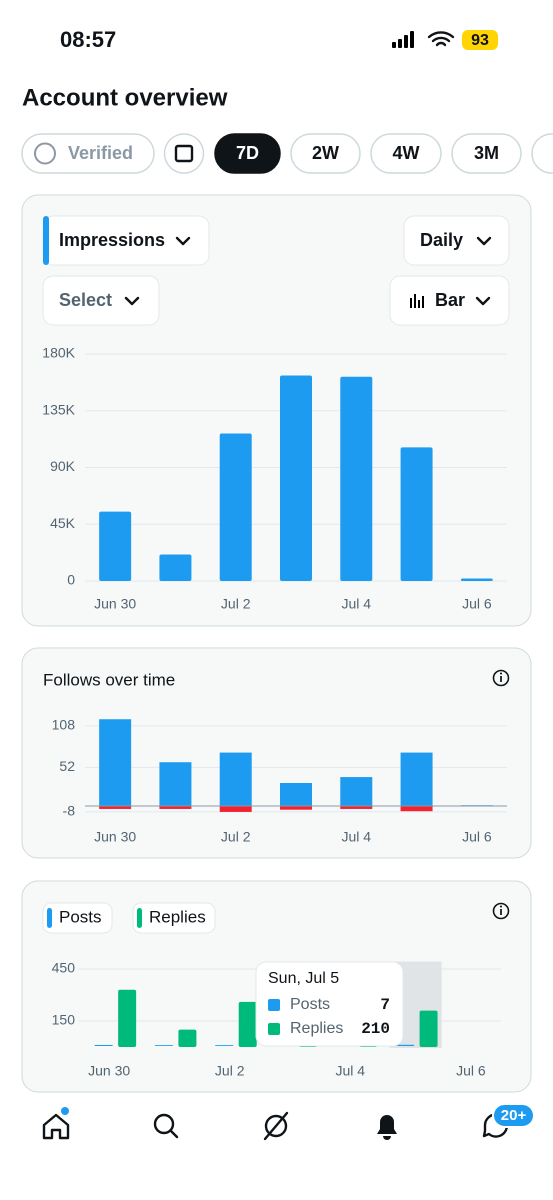  I want to click on y-tick-label: 108, so click(64, 725).